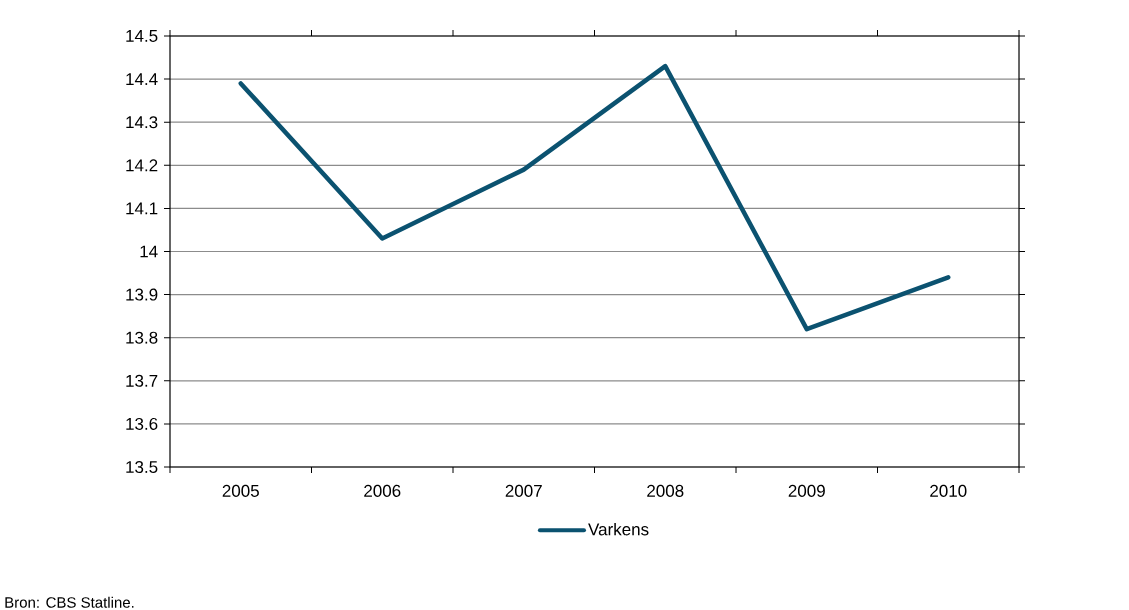  Describe the element at coordinates (142, 36) in the screenshot. I see `y-tick-label: 14.5` at that location.